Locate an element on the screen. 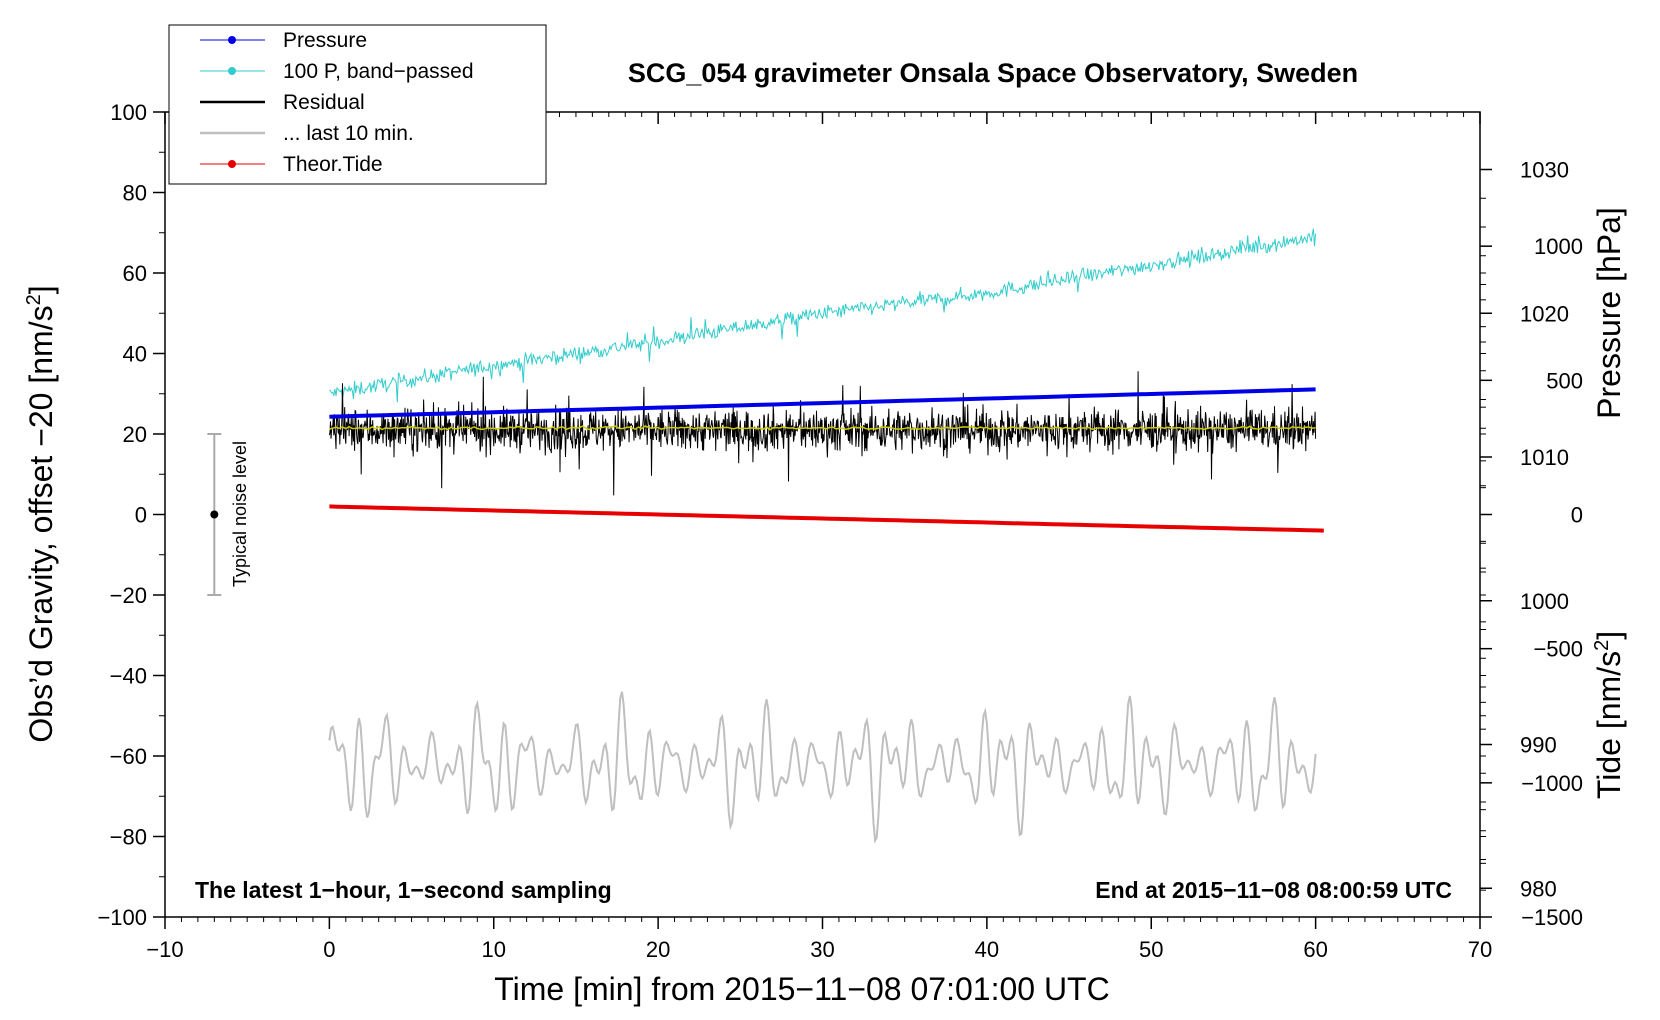 The image size is (1660, 1020). y-tick-label: 40 is located at coordinates (135, 354).